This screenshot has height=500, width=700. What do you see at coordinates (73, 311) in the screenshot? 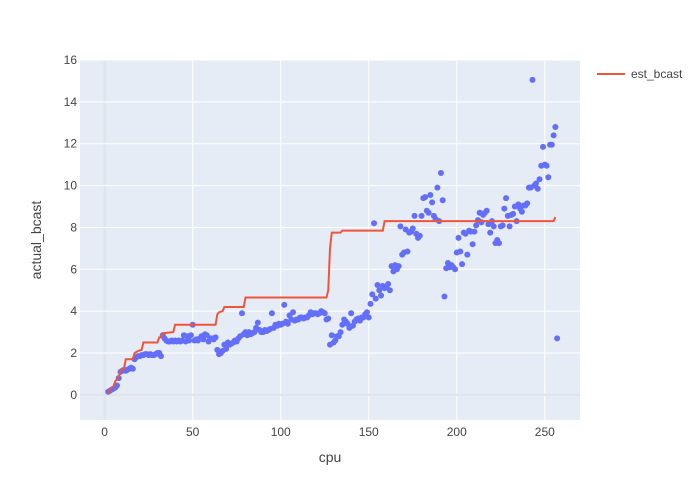
I see `y-tick-label: 4` at bounding box center [73, 311].